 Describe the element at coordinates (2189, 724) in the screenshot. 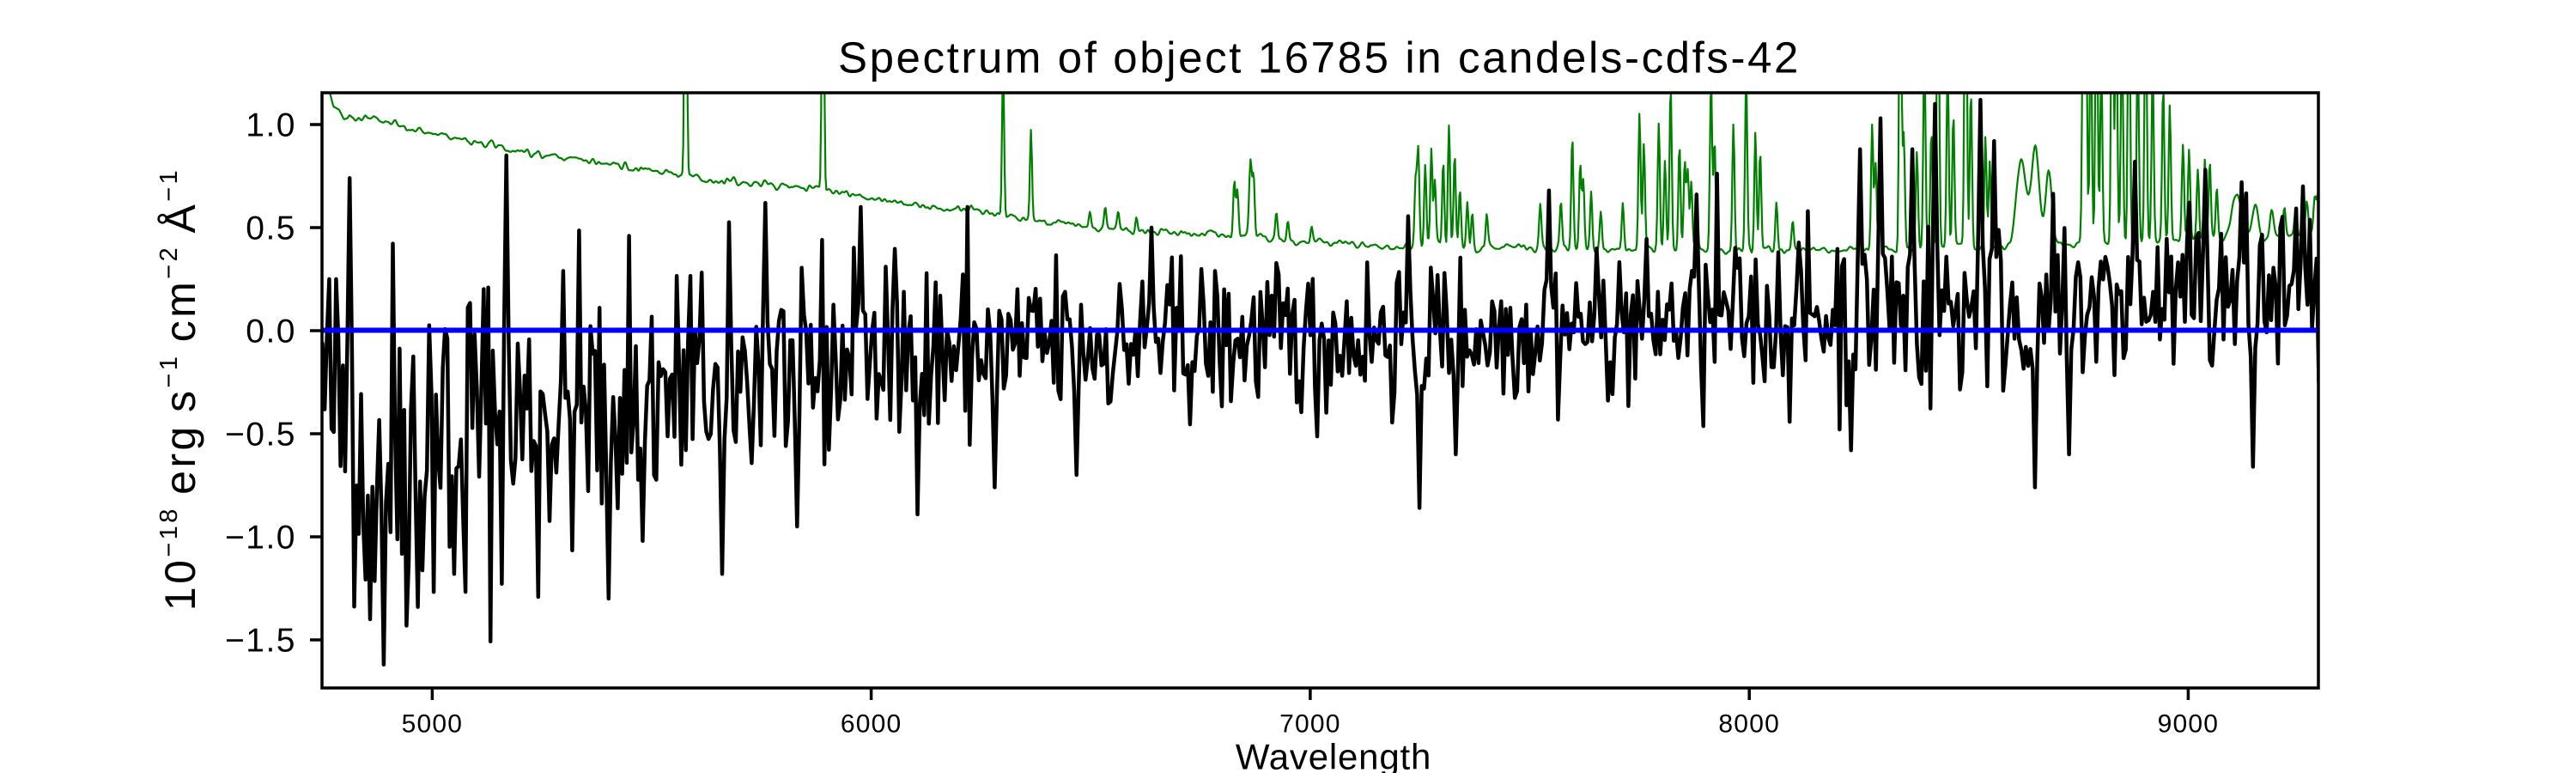

I see `svg-text: 9000` at that location.